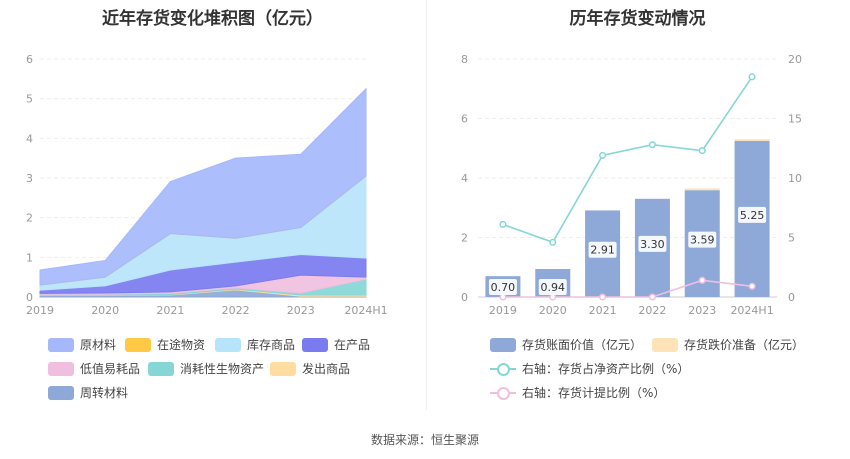  I want to click on right-chart-title: 历年存货变动情况, so click(637, 19).